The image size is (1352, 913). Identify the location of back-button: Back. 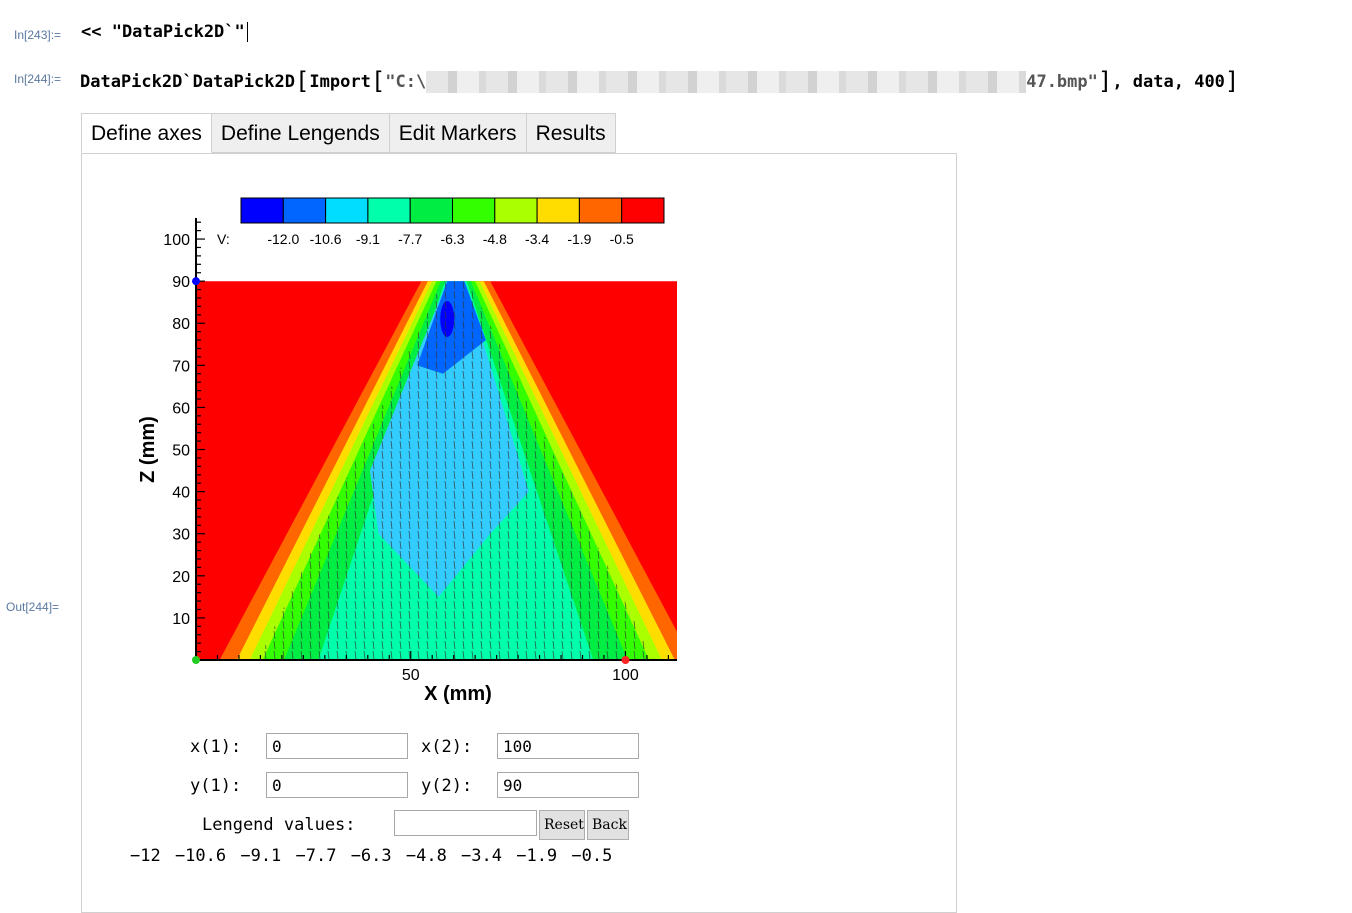
(608, 825).